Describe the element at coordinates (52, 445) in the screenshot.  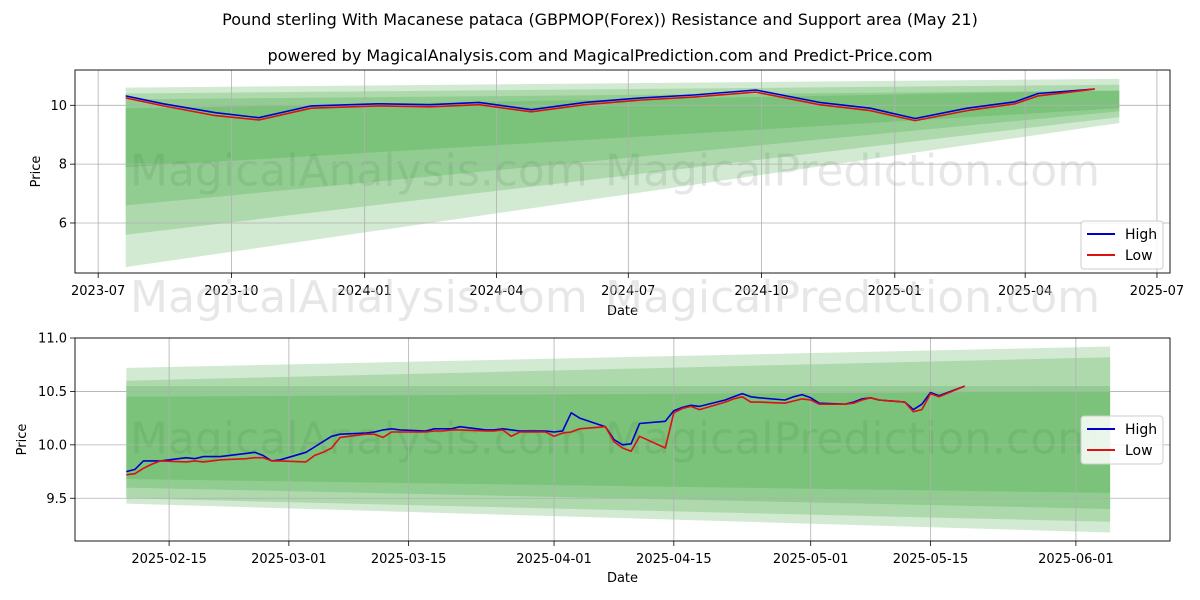
I see `y-tick-label: 10.0` at that location.